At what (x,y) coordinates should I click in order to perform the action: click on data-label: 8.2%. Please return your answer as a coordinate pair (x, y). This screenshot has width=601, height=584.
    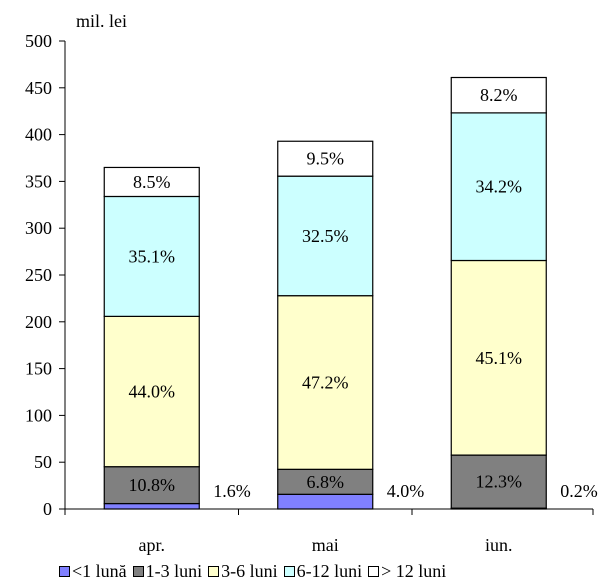
    Looking at the image, I should click on (499, 95).